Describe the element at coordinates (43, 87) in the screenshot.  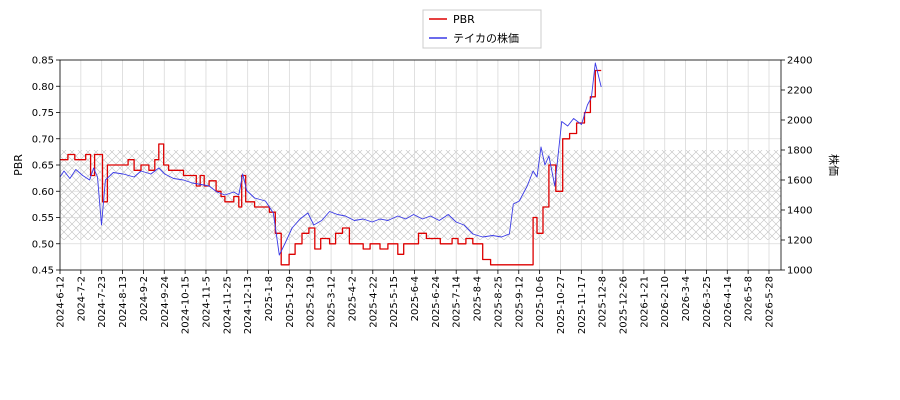
I see `y-tick-label-left: 0.80` at that location.